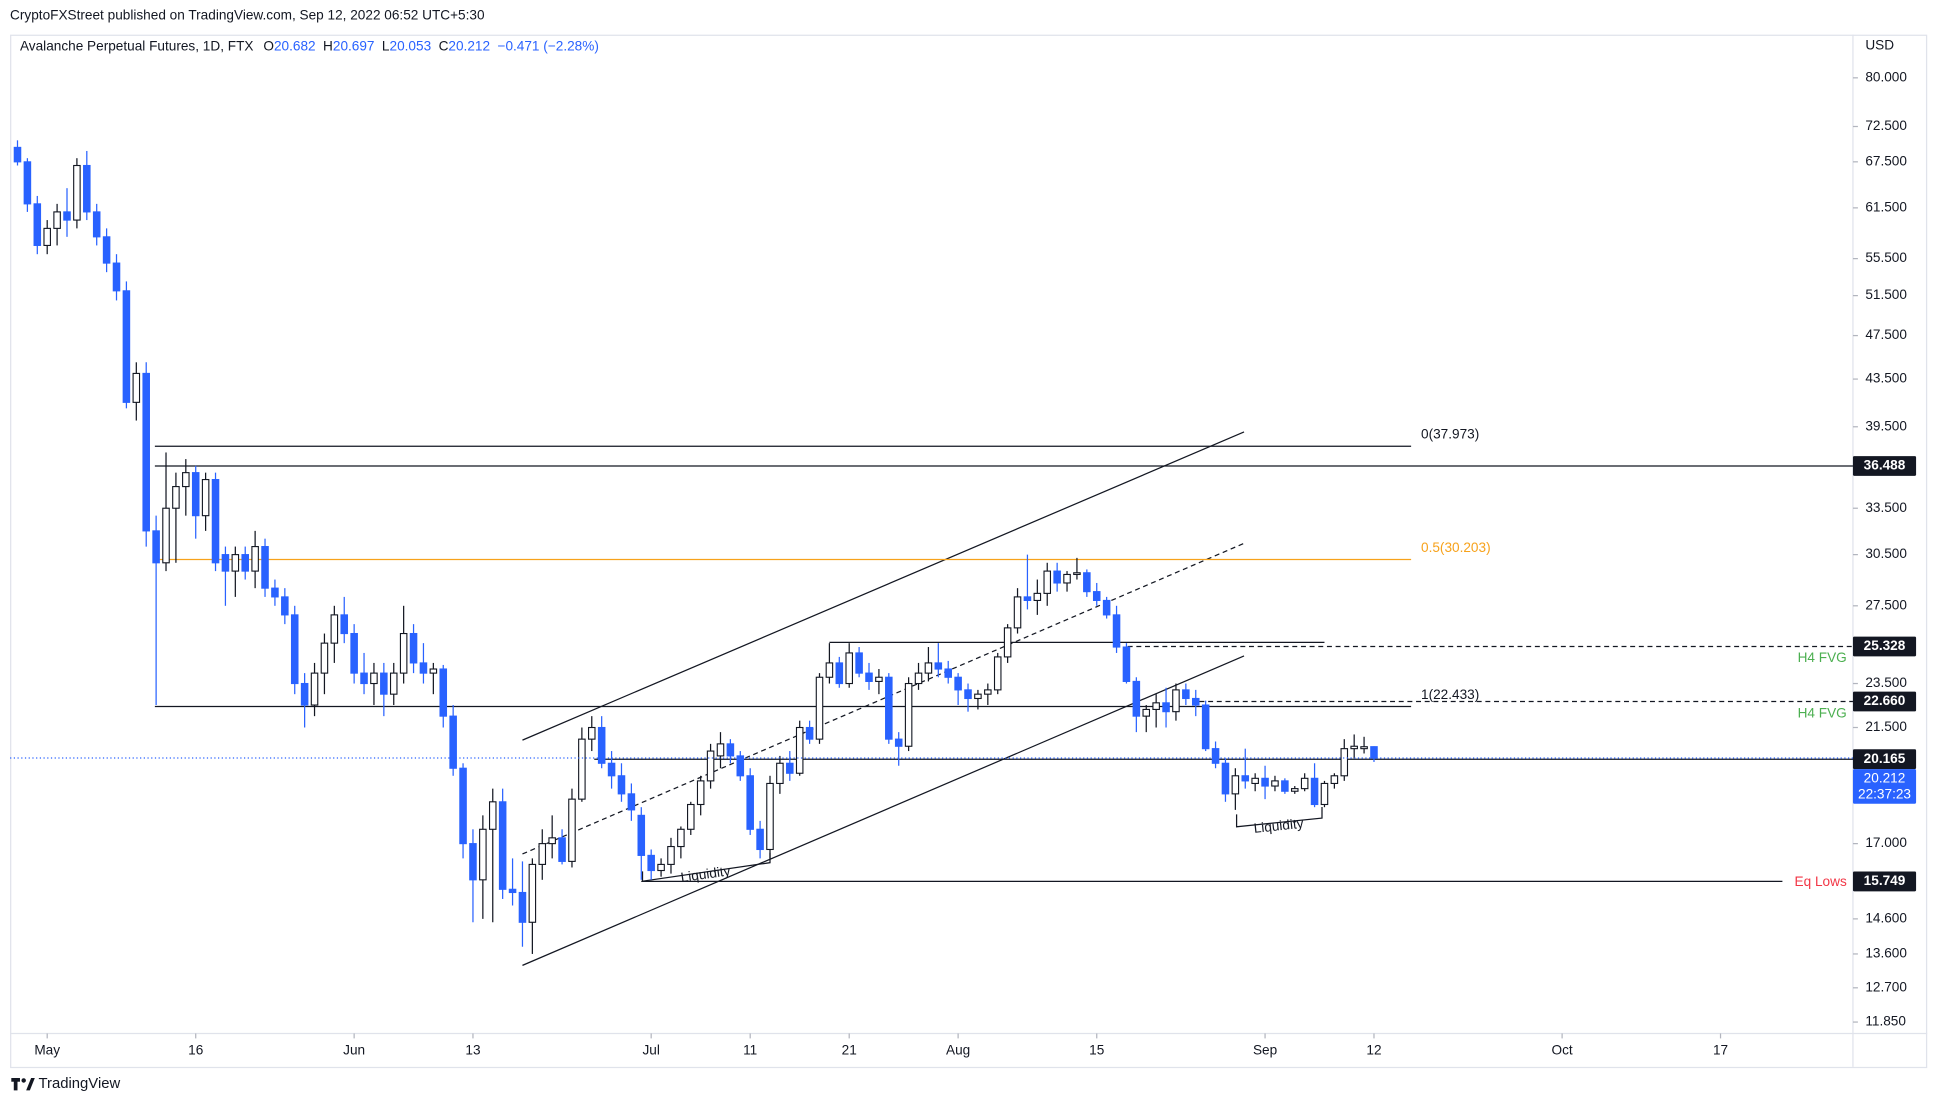  I want to click on legend-key: C, so click(444, 46).